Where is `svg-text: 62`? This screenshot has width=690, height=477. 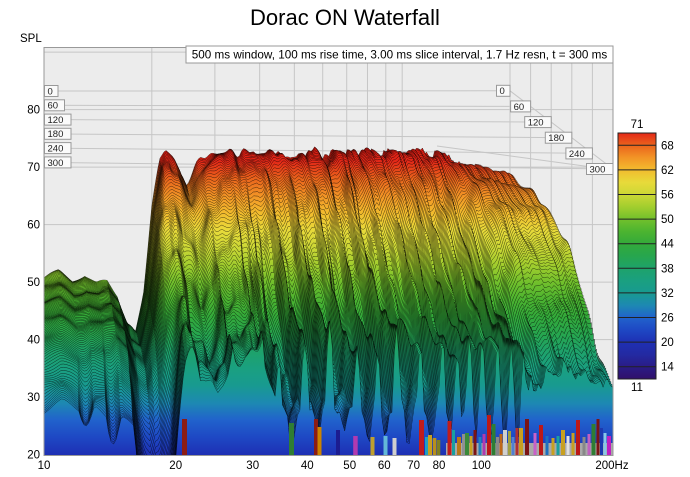
svg-text: 62 is located at coordinates (667, 171).